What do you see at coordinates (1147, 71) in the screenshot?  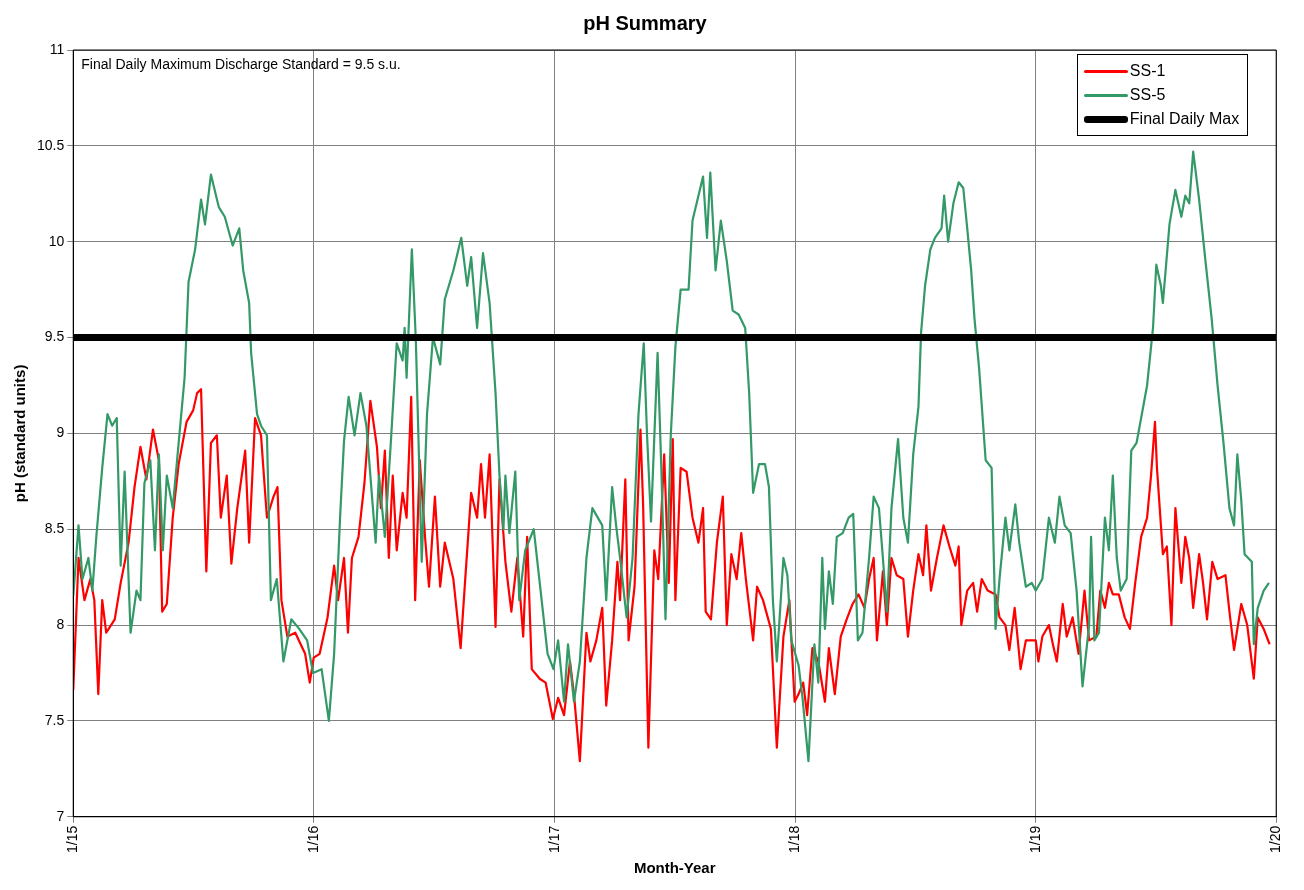 I see `legend-label: SS-1` at bounding box center [1147, 71].